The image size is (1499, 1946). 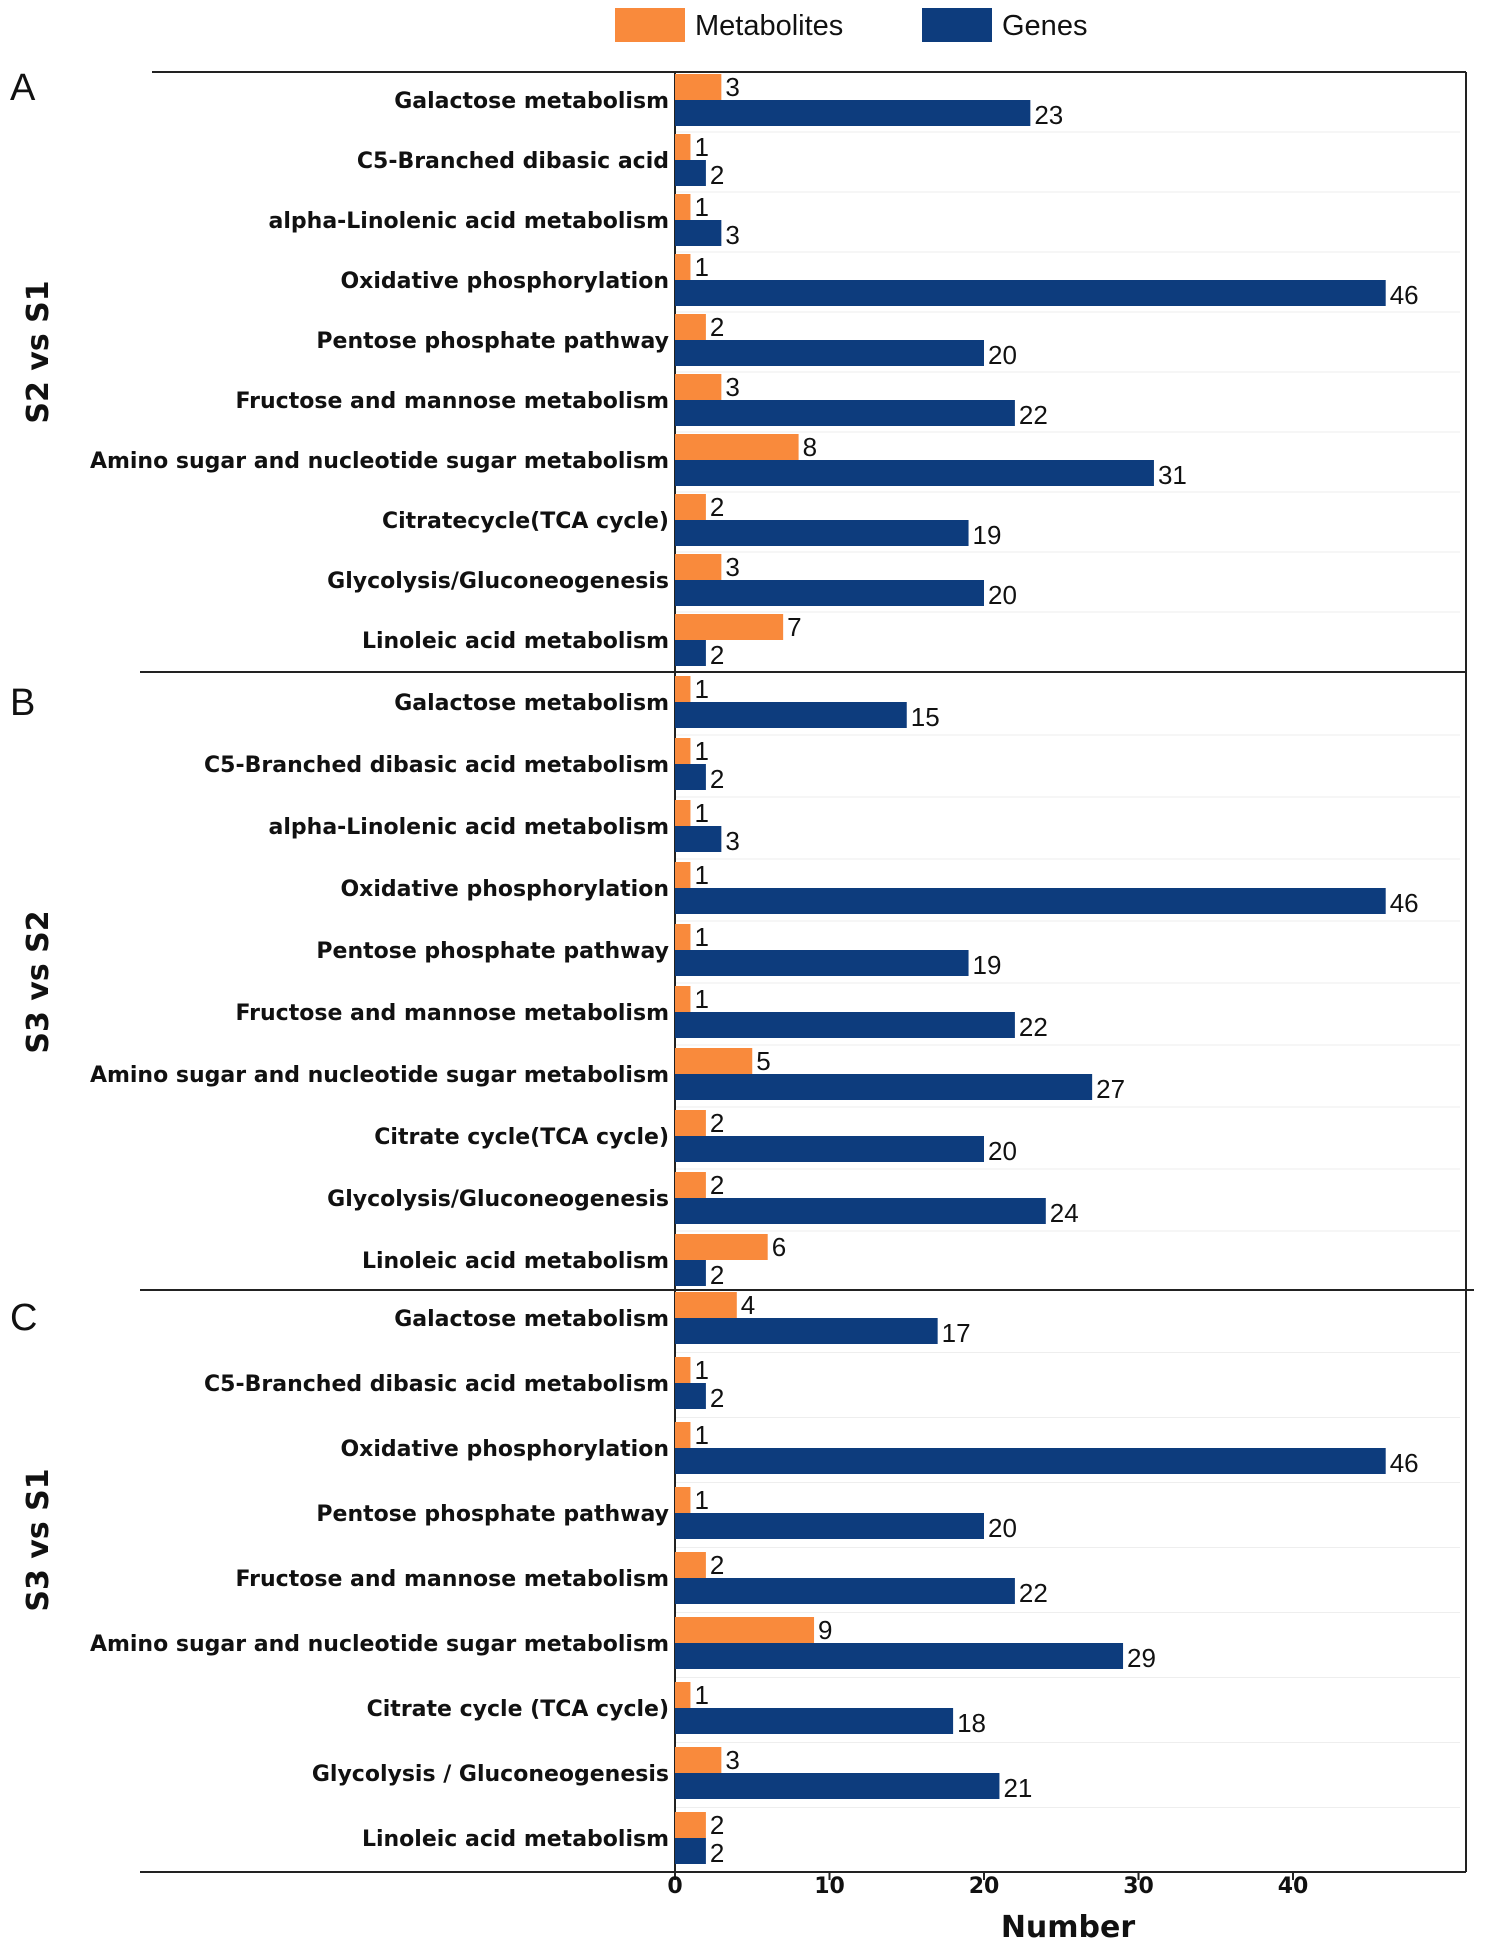 What do you see at coordinates (1017, 1788) in the screenshot?
I see `value-label-genes: 21` at bounding box center [1017, 1788].